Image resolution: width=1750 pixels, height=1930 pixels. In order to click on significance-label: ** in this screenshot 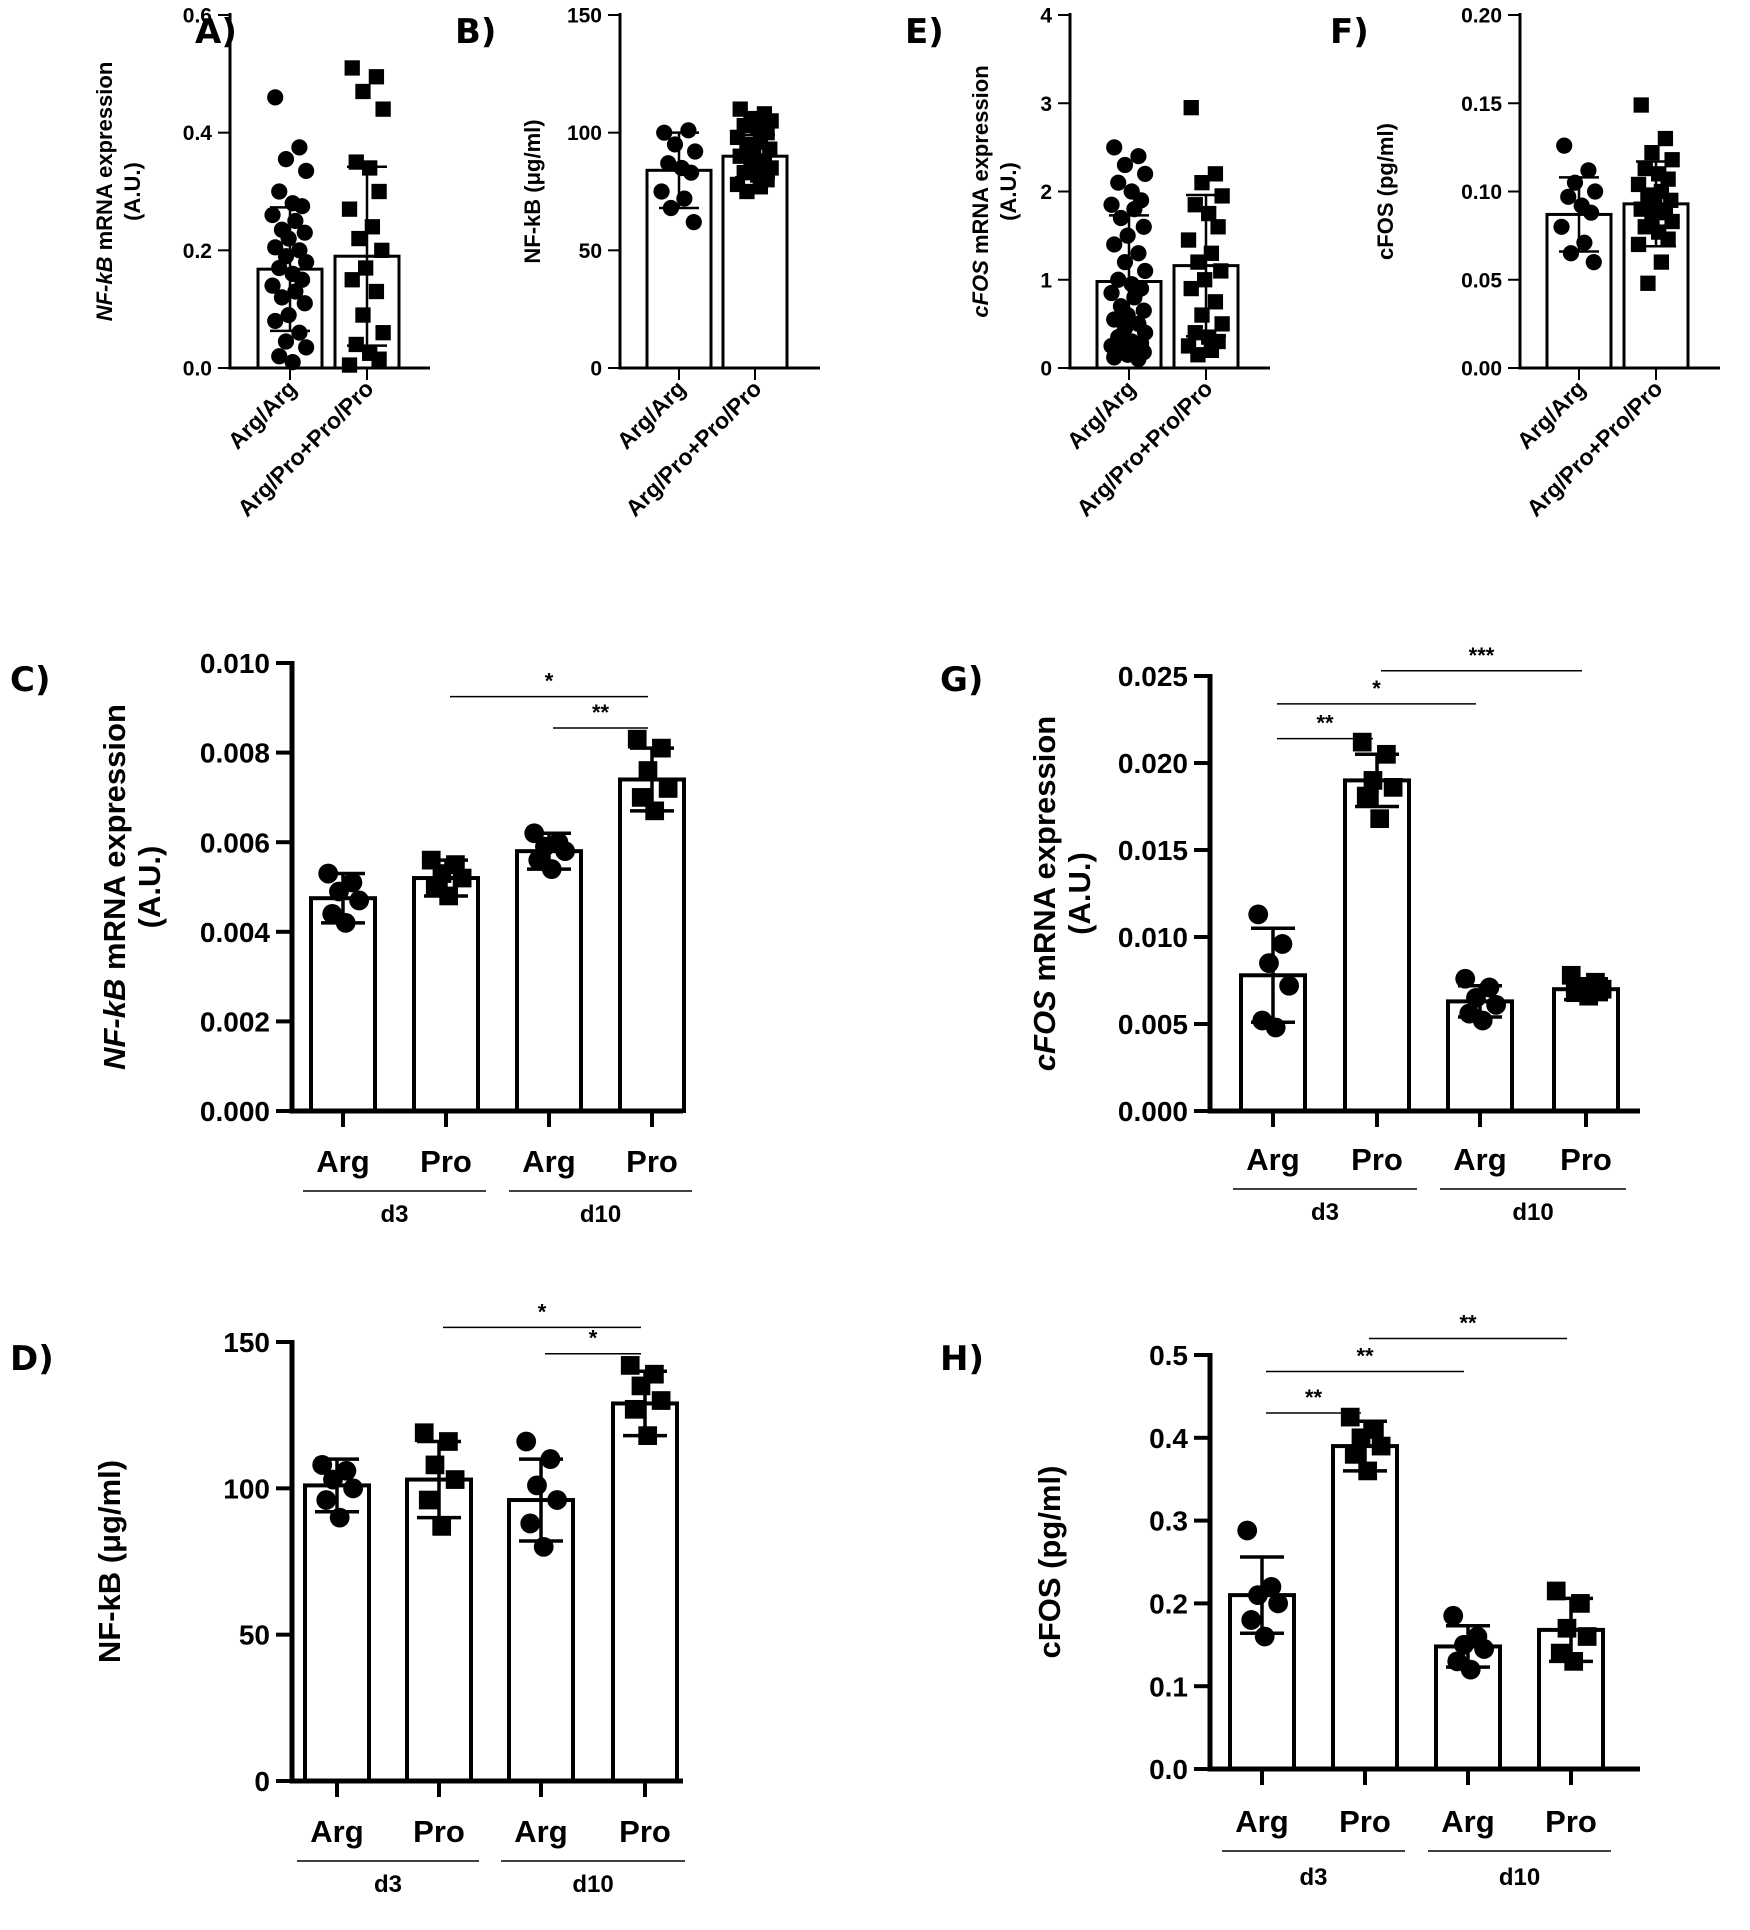, I will do `click(1325, 723)`.